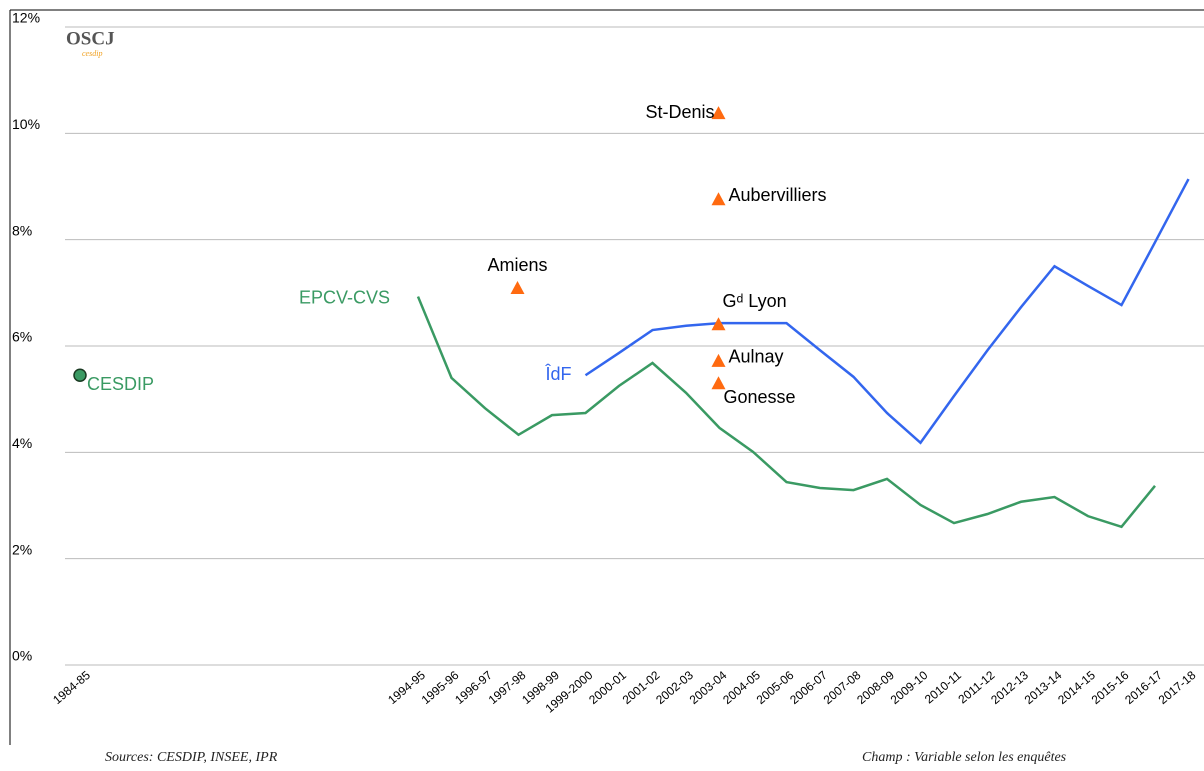  Describe the element at coordinates (71, 687) in the screenshot. I see `x-tick-label: 1984-85` at that location.